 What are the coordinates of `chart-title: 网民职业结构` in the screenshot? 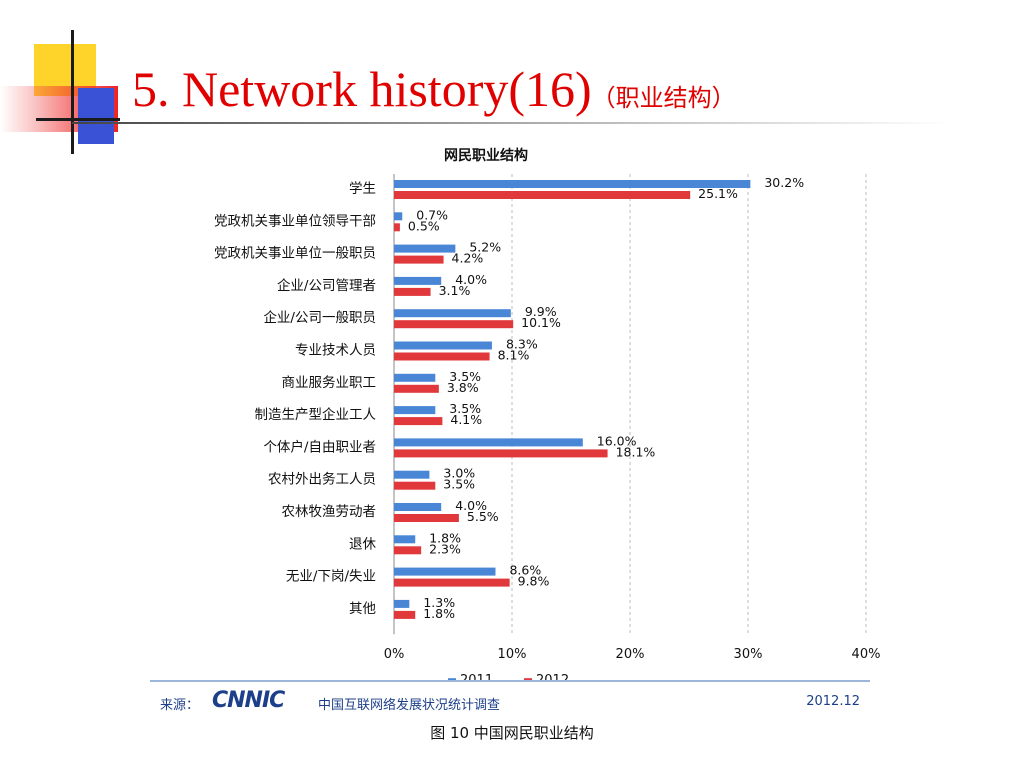 It's located at (486, 155).